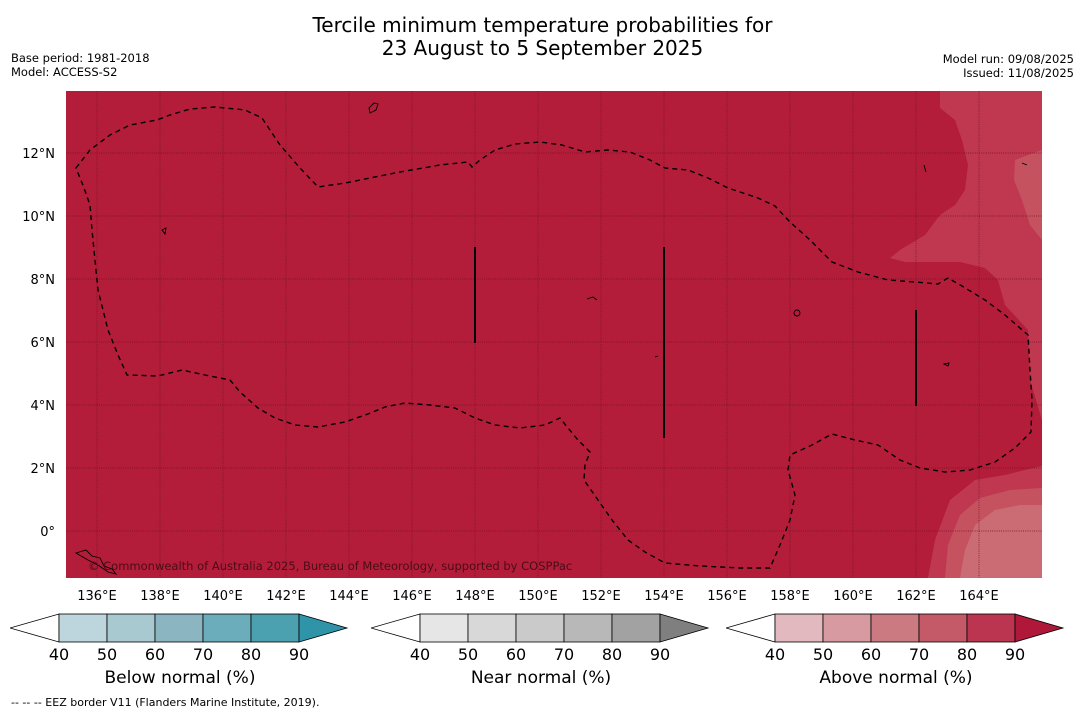 This screenshot has height=713, width=1085. I want to click on title-line-2: 23 August to 5 September 2025, so click(542, 48).